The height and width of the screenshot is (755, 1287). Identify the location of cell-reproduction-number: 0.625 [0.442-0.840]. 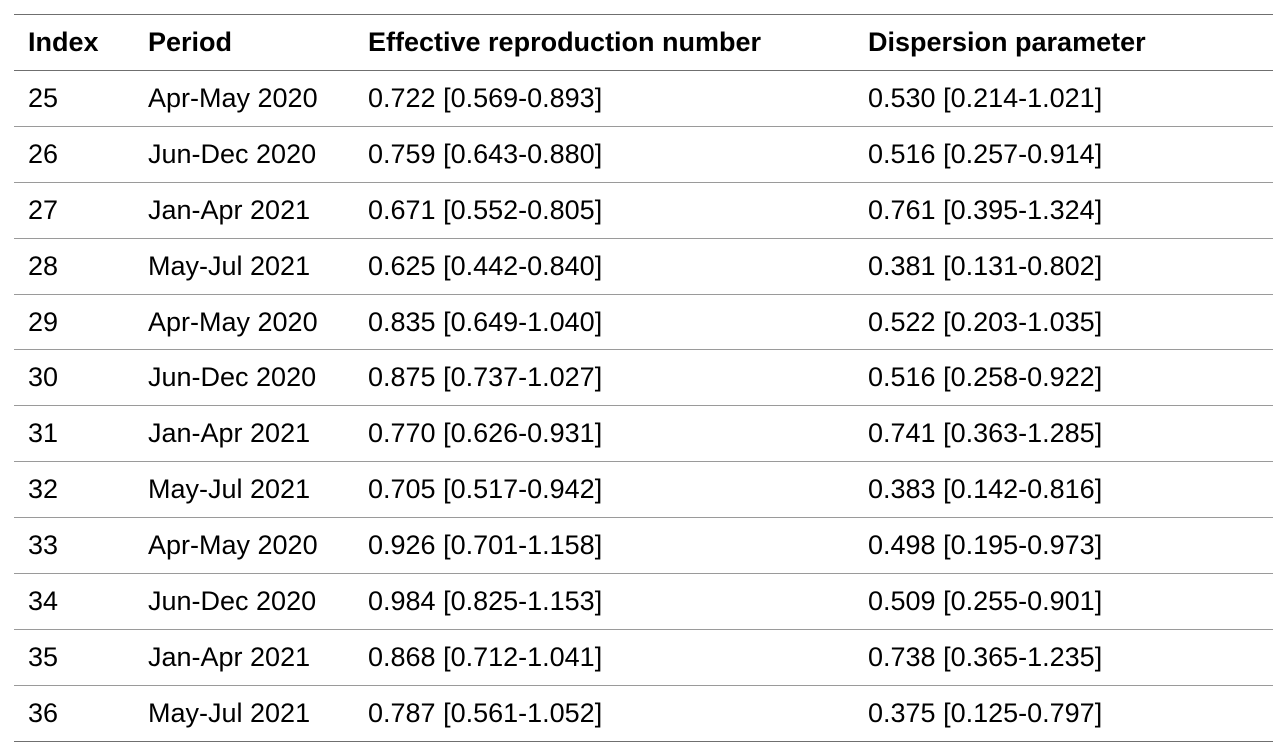
(604, 266).